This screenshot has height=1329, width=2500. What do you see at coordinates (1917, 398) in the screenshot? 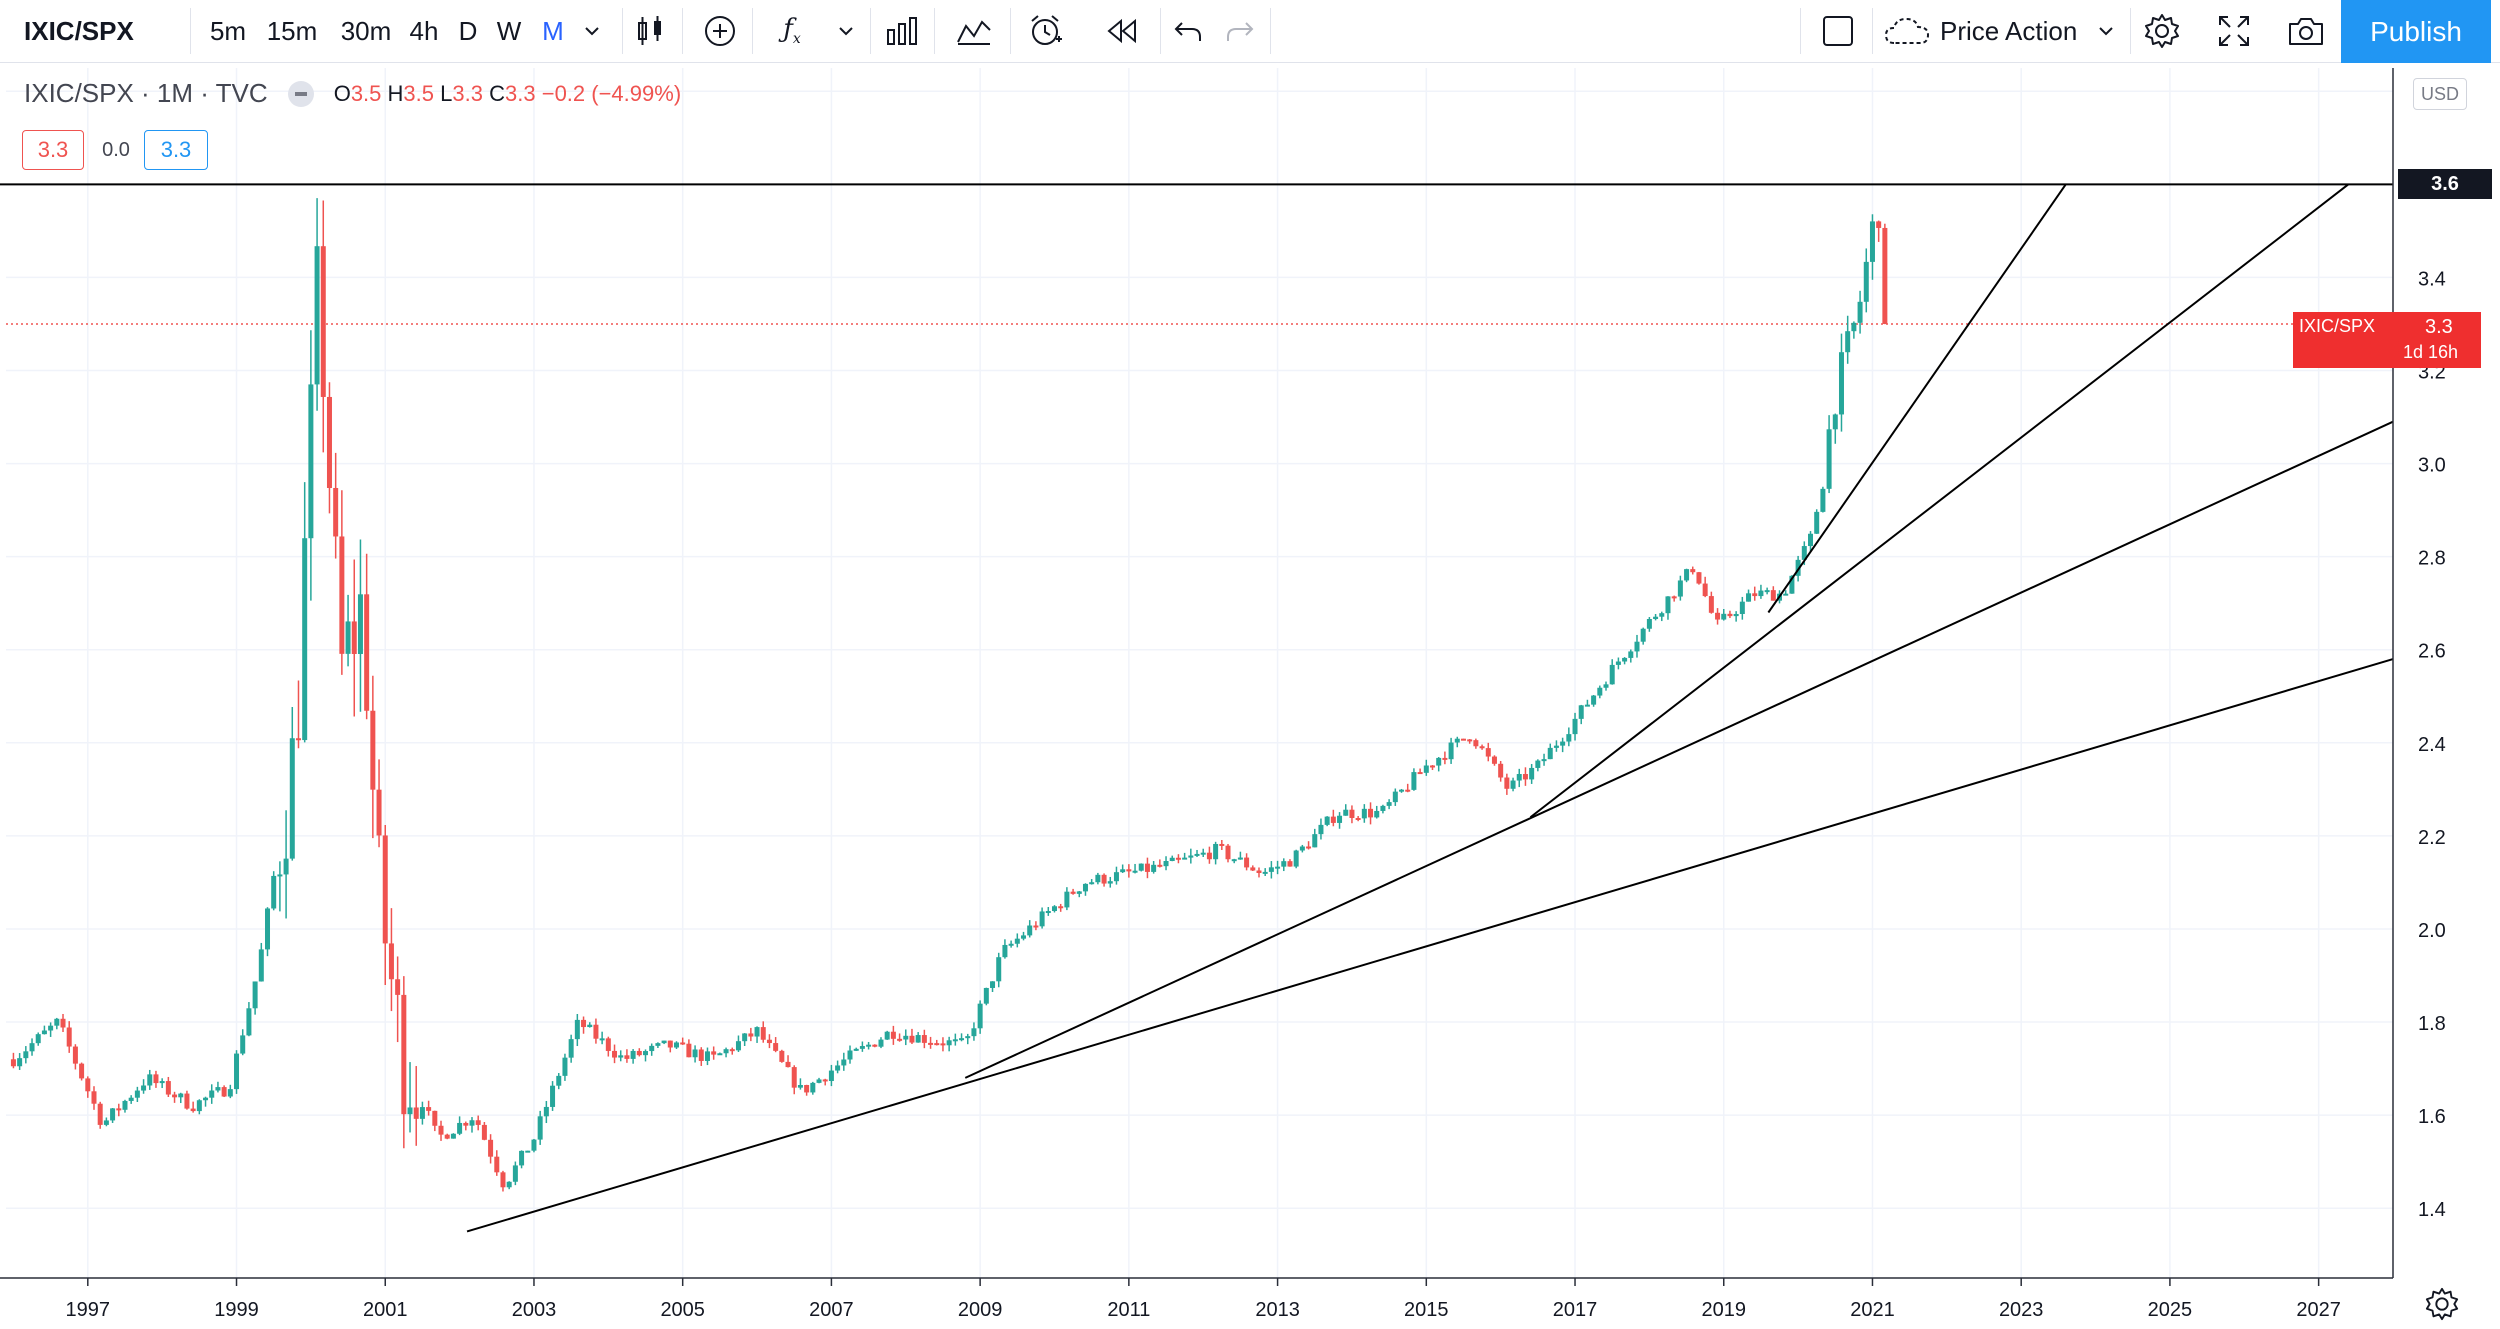
I see `trendline` at bounding box center [1917, 398].